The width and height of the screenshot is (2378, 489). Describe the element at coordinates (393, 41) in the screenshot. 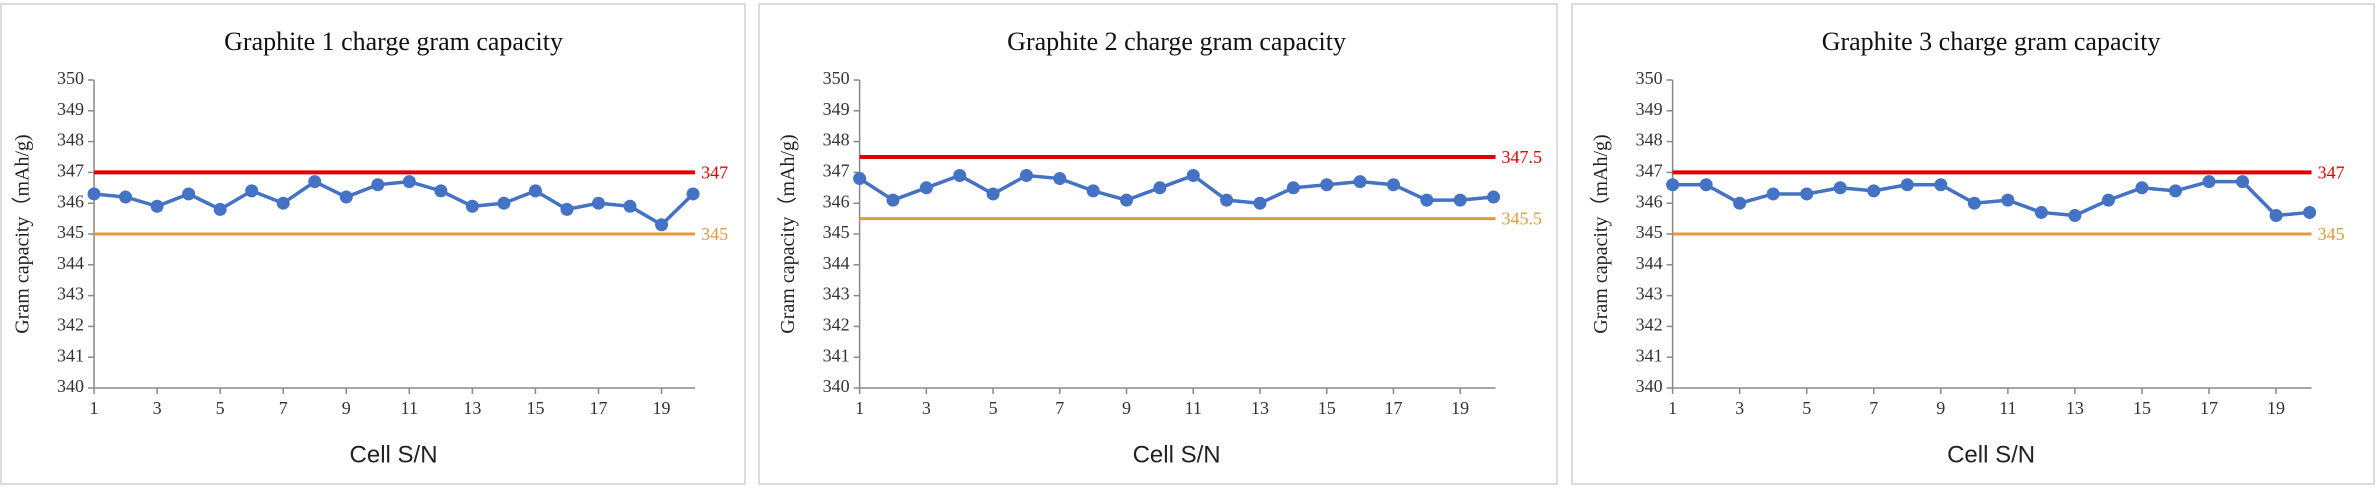

I see `chart-title: Graphite 1 charge gram capacity` at that location.